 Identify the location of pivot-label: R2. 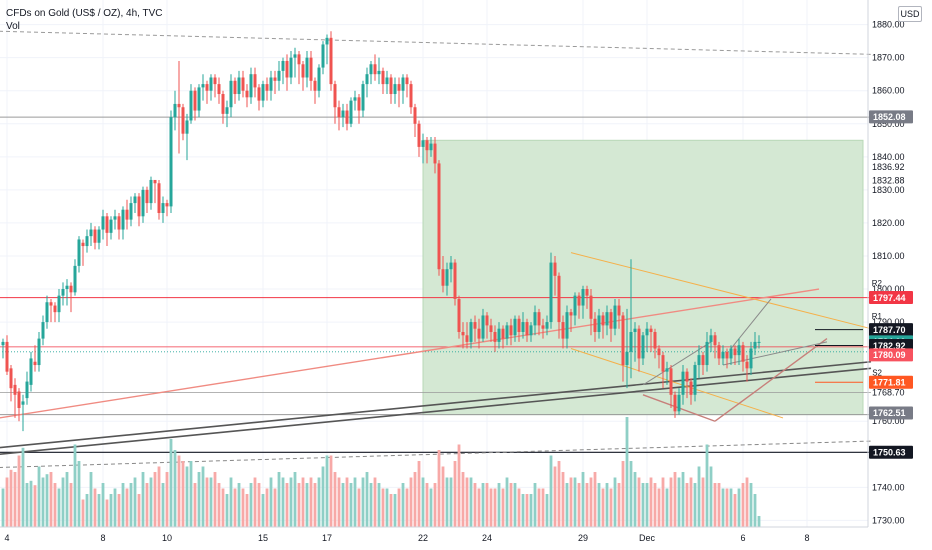
(877, 283).